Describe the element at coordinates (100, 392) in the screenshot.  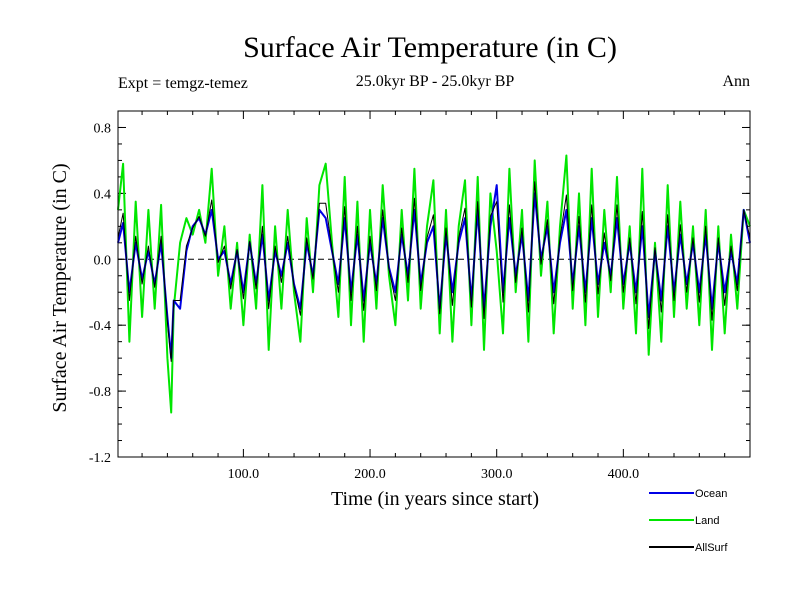
I see `y-tick-label: -0.8` at that location.